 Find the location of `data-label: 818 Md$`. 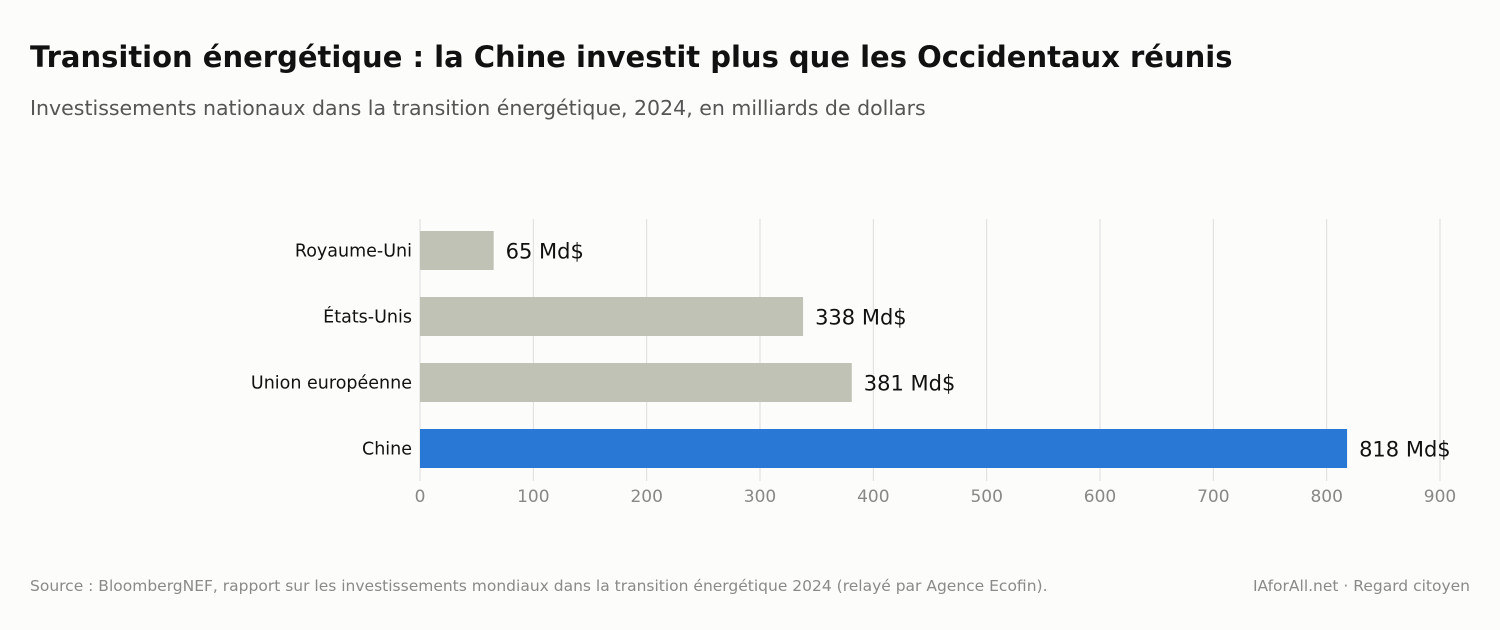

data-label: 818 Md$ is located at coordinates (1405, 450).